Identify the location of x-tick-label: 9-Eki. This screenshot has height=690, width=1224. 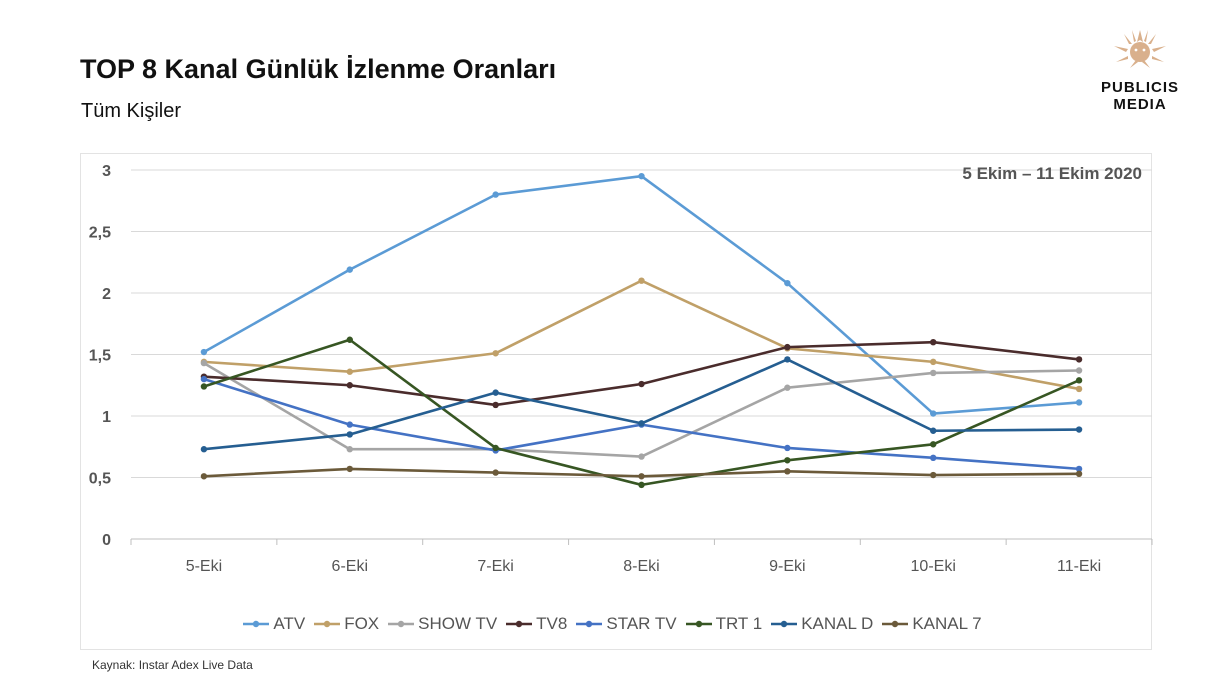
(787, 566).